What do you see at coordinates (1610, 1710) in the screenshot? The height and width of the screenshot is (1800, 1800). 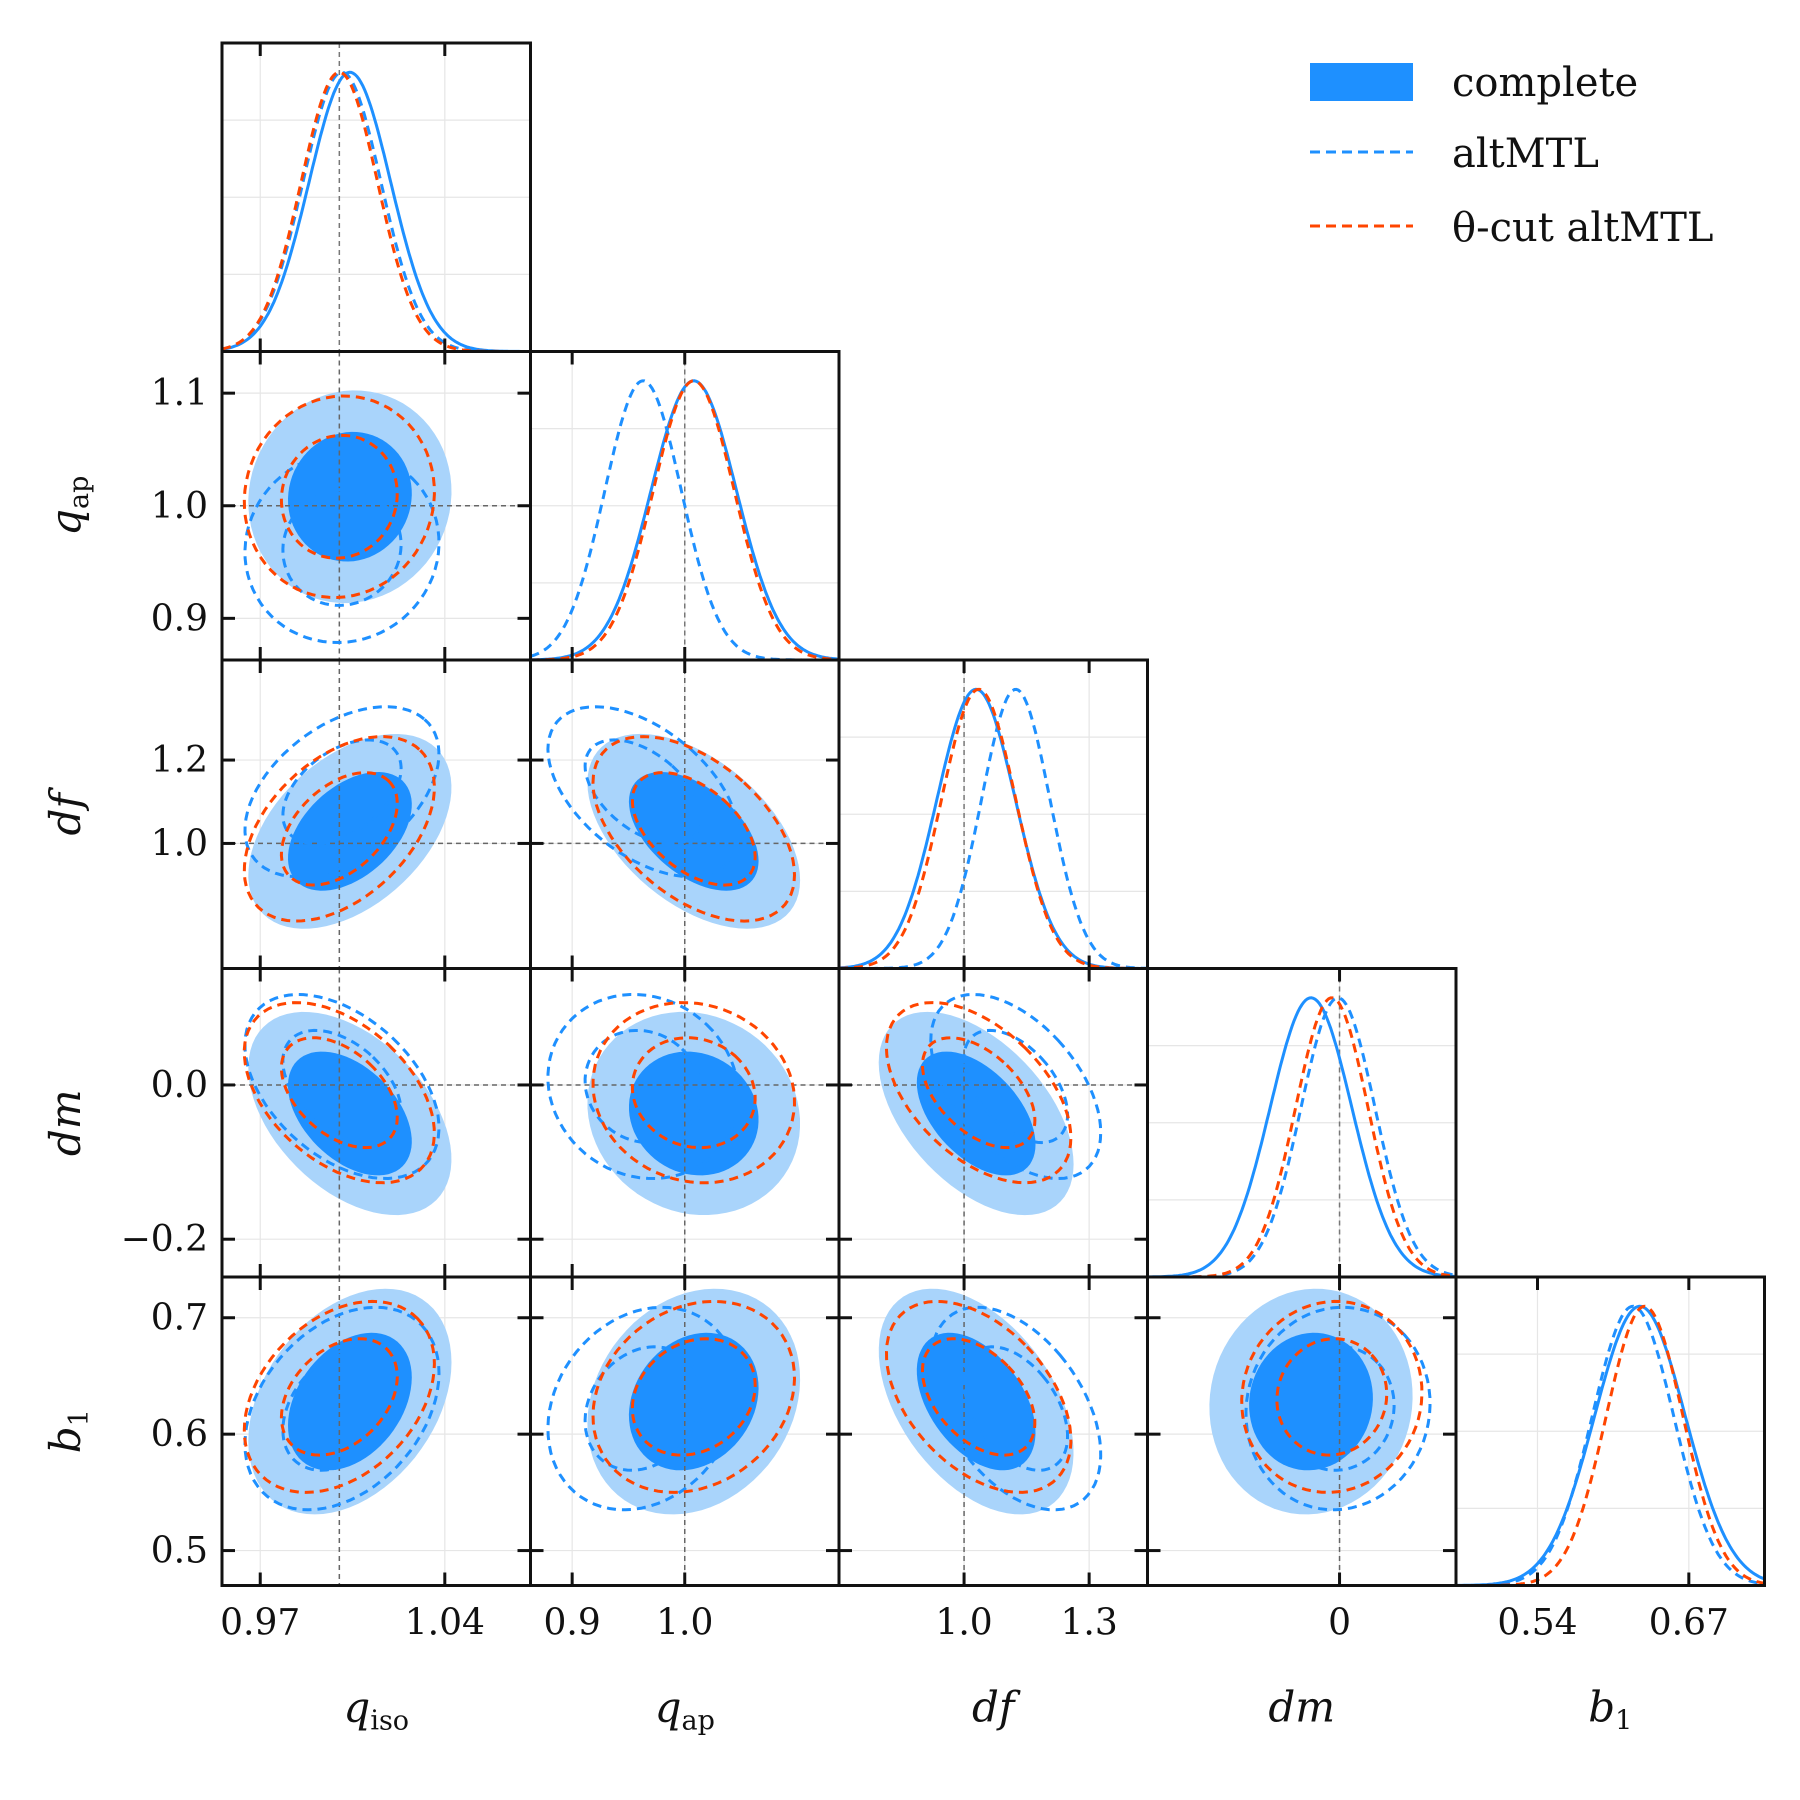 I see `x-axis-label-b1: b1` at bounding box center [1610, 1710].